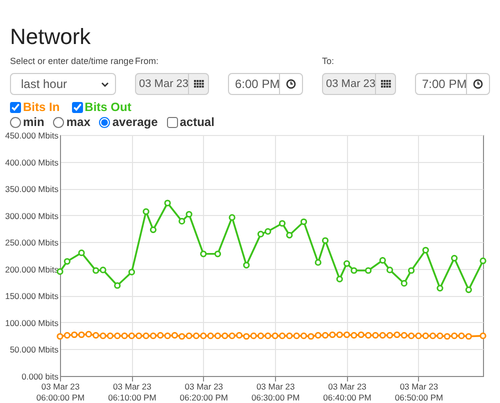  I want to click on y-tick-label: 150.000 Mbits, so click(31, 296).